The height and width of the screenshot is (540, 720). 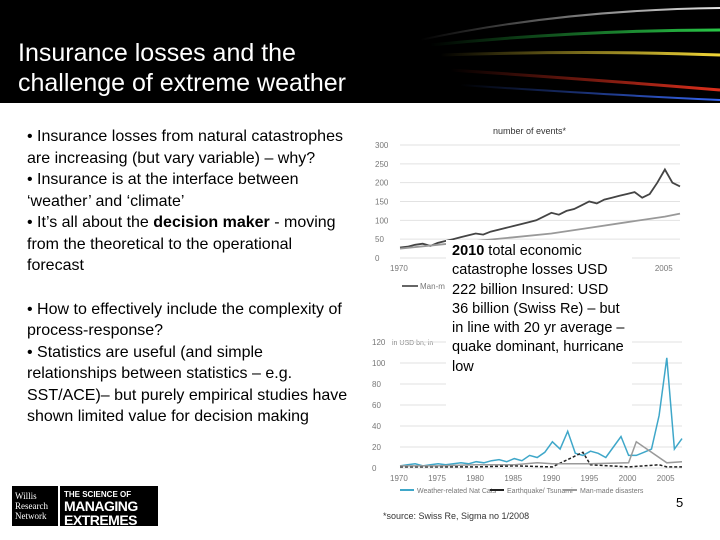 I want to click on y-tick-label: 300, so click(x=382, y=145).